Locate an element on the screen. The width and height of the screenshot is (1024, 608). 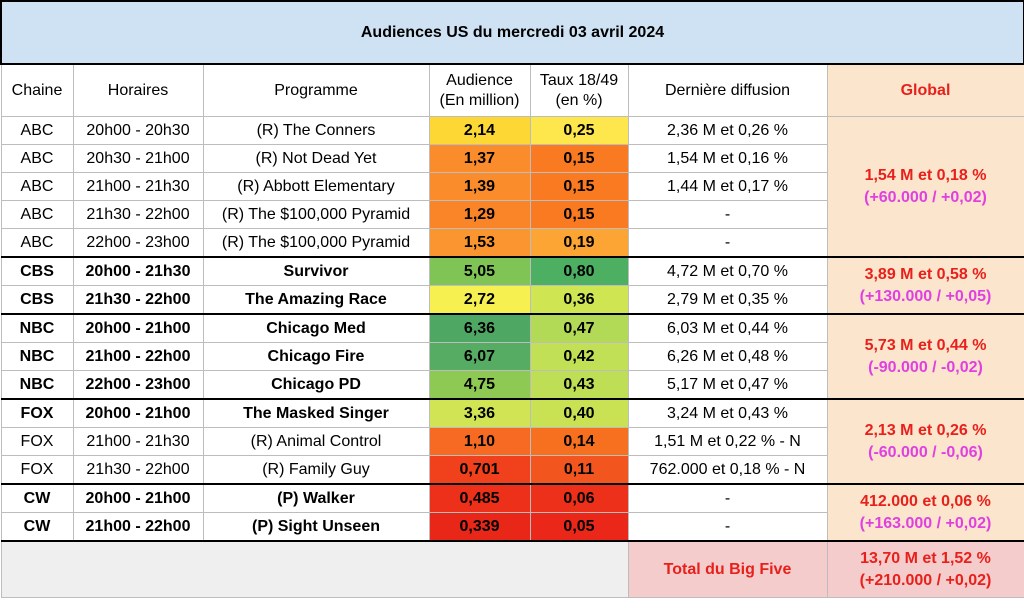
footer-label: Total du Big Five is located at coordinates (727, 569).